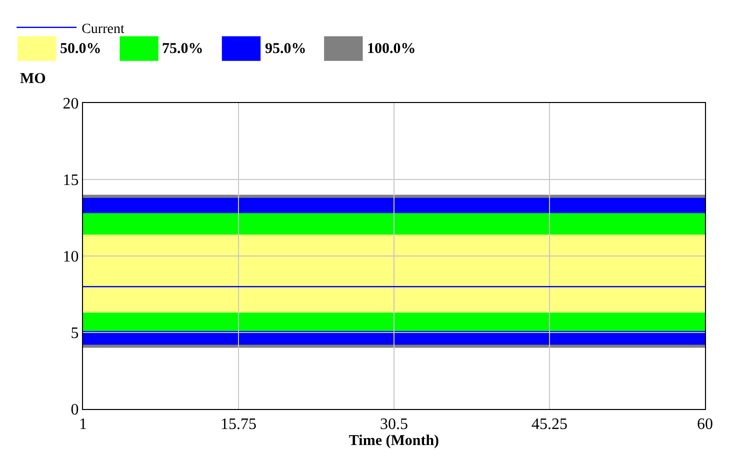 The height and width of the screenshot is (466, 733). Describe the element at coordinates (70, 257) in the screenshot. I see `y-tick-label: 10` at that location.